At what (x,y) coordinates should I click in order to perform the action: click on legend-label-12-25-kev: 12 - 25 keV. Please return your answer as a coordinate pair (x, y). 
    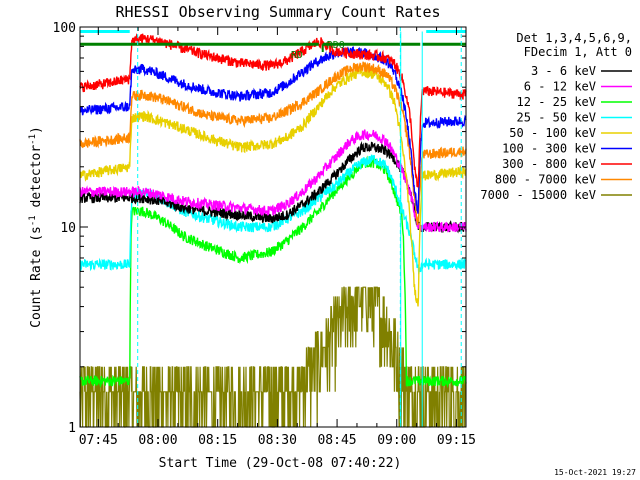
    Looking at the image, I should click on (556, 102).